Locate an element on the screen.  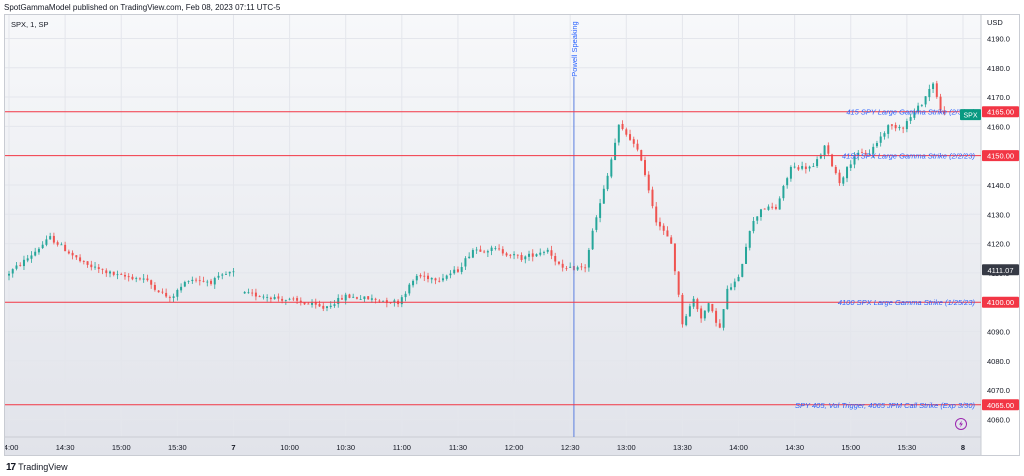
x-tick-label: 7 is located at coordinates (233, 447).